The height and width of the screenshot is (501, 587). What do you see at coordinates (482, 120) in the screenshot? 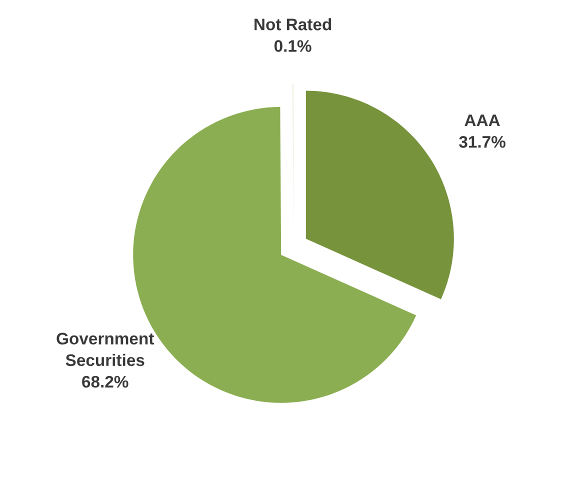
I see `slice-label: AAA` at bounding box center [482, 120].